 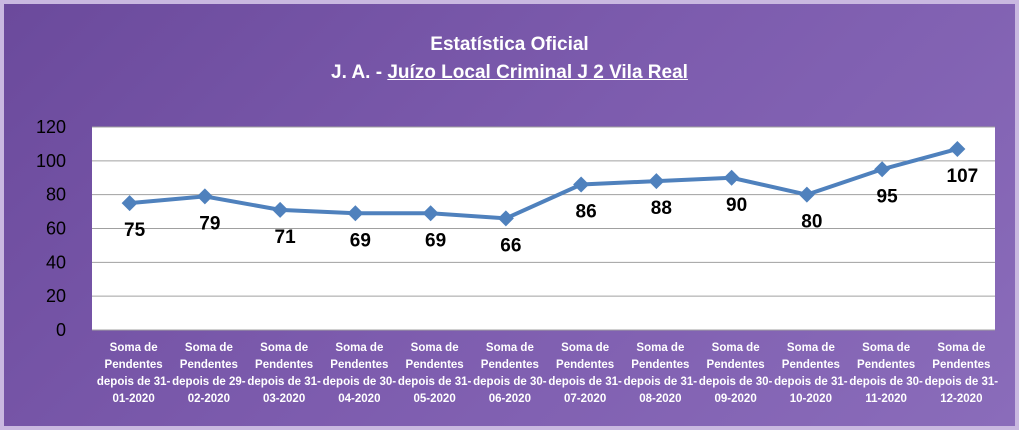 I want to click on chart-title: Estatística Oficial, so click(x=509, y=44).